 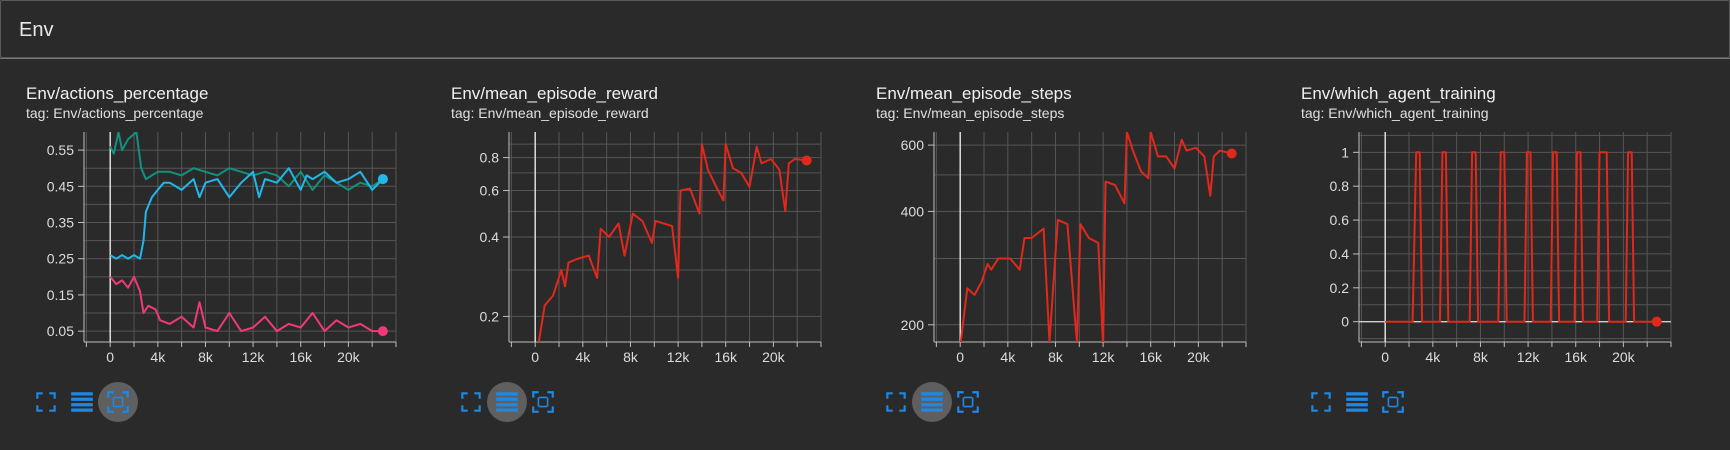 What do you see at coordinates (60, 223) in the screenshot?
I see `y-tick-label: 0.35` at bounding box center [60, 223].